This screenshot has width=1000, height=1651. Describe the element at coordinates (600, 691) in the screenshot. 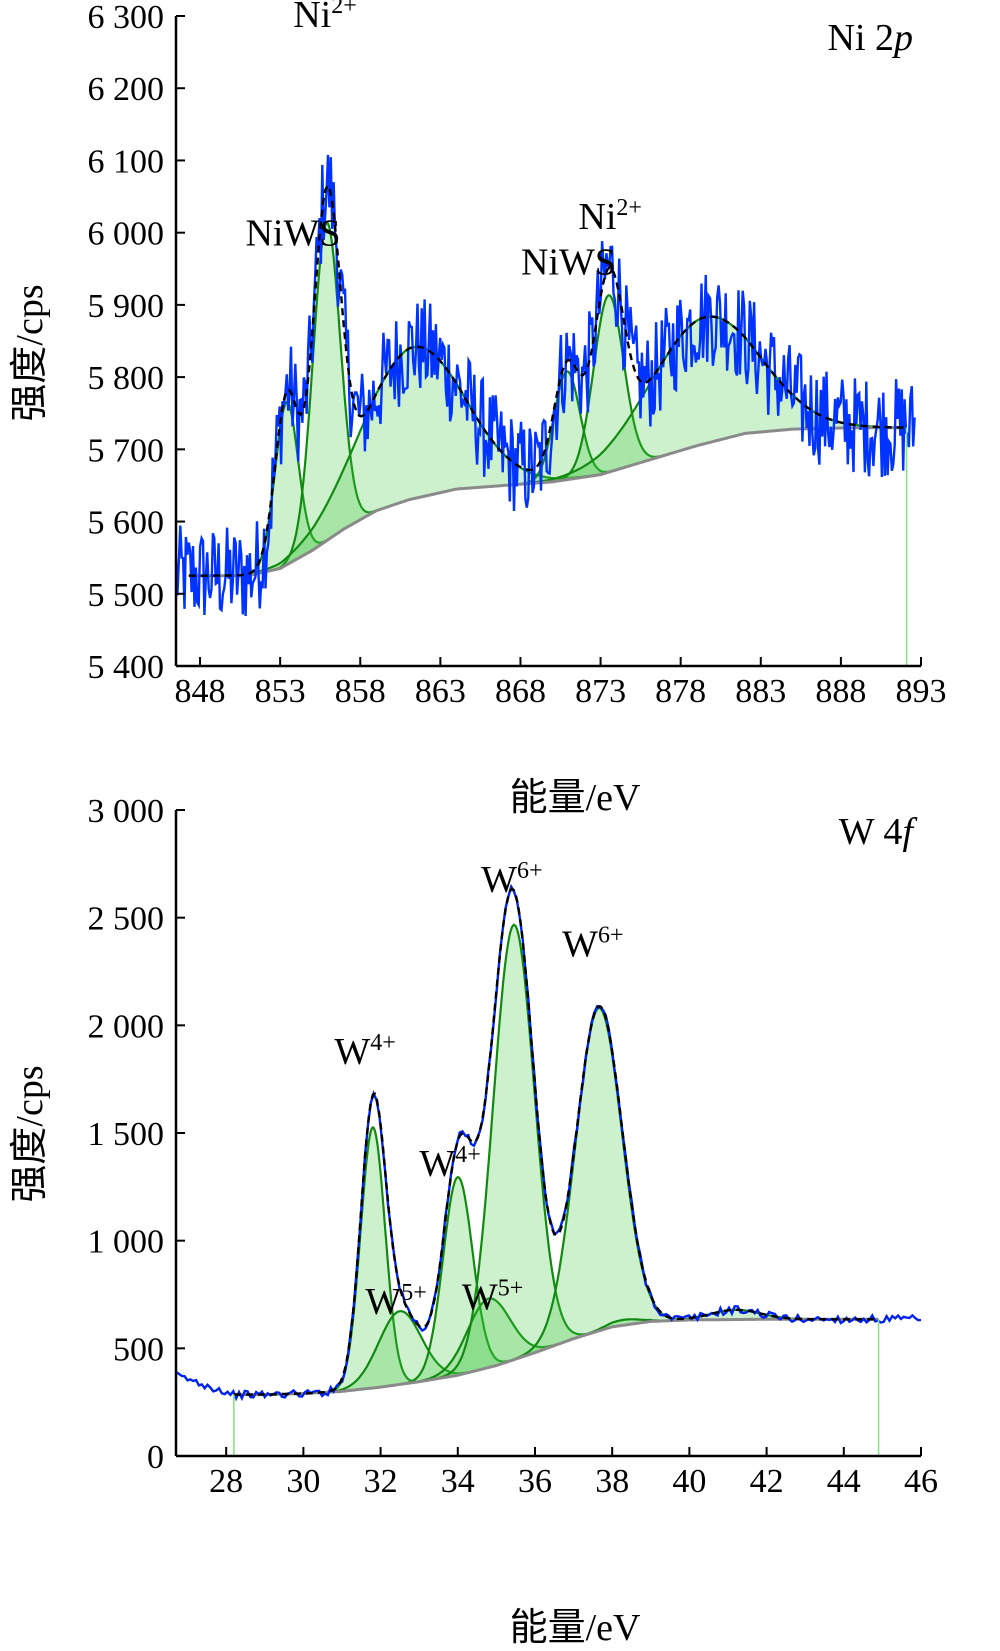

I see `x-tick-label: 873` at that location.